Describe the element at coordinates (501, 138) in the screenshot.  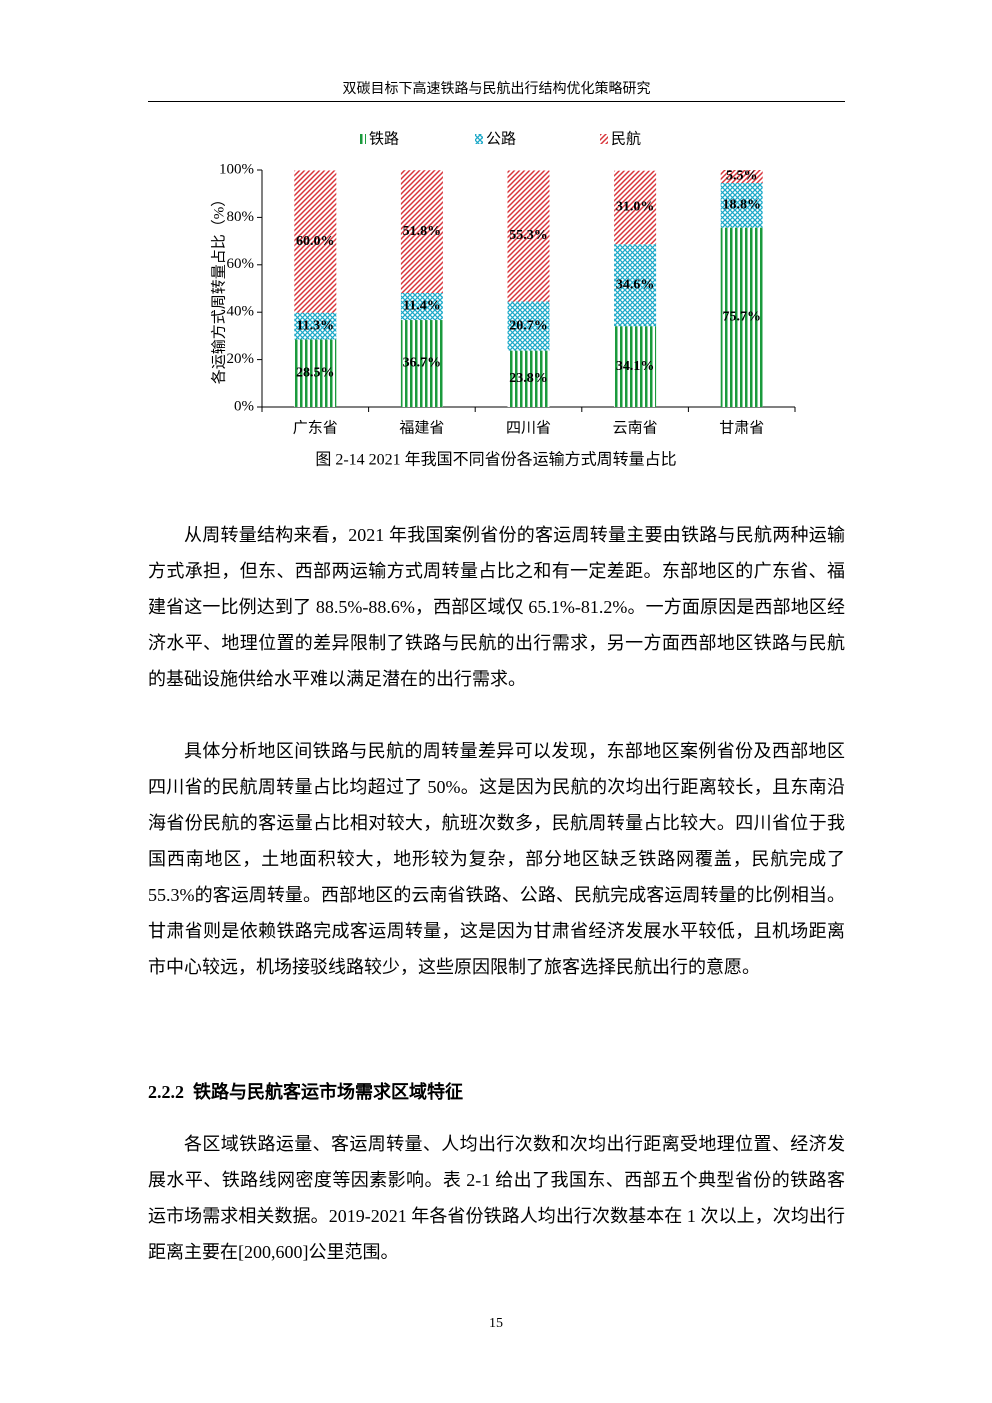
I see `legend-label: 公路` at that location.